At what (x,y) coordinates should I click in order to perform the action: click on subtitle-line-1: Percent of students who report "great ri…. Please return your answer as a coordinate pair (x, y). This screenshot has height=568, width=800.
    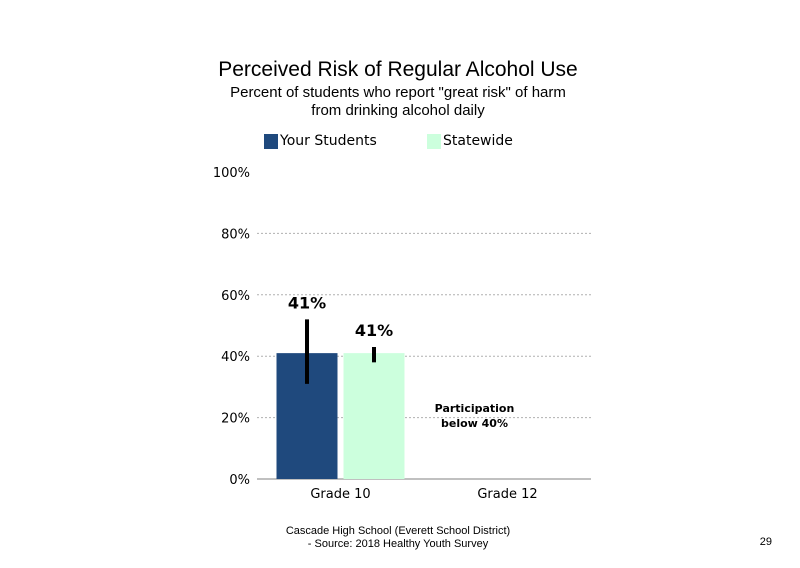
    Looking at the image, I should click on (398, 92).